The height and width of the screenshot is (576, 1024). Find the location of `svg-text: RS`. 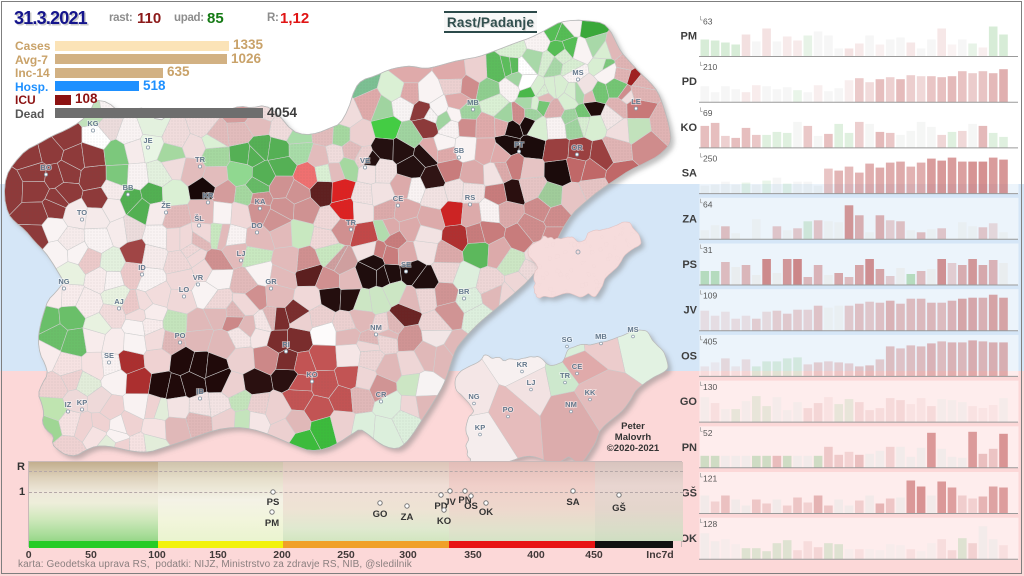

svg-text: RS is located at coordinates (470, 197).